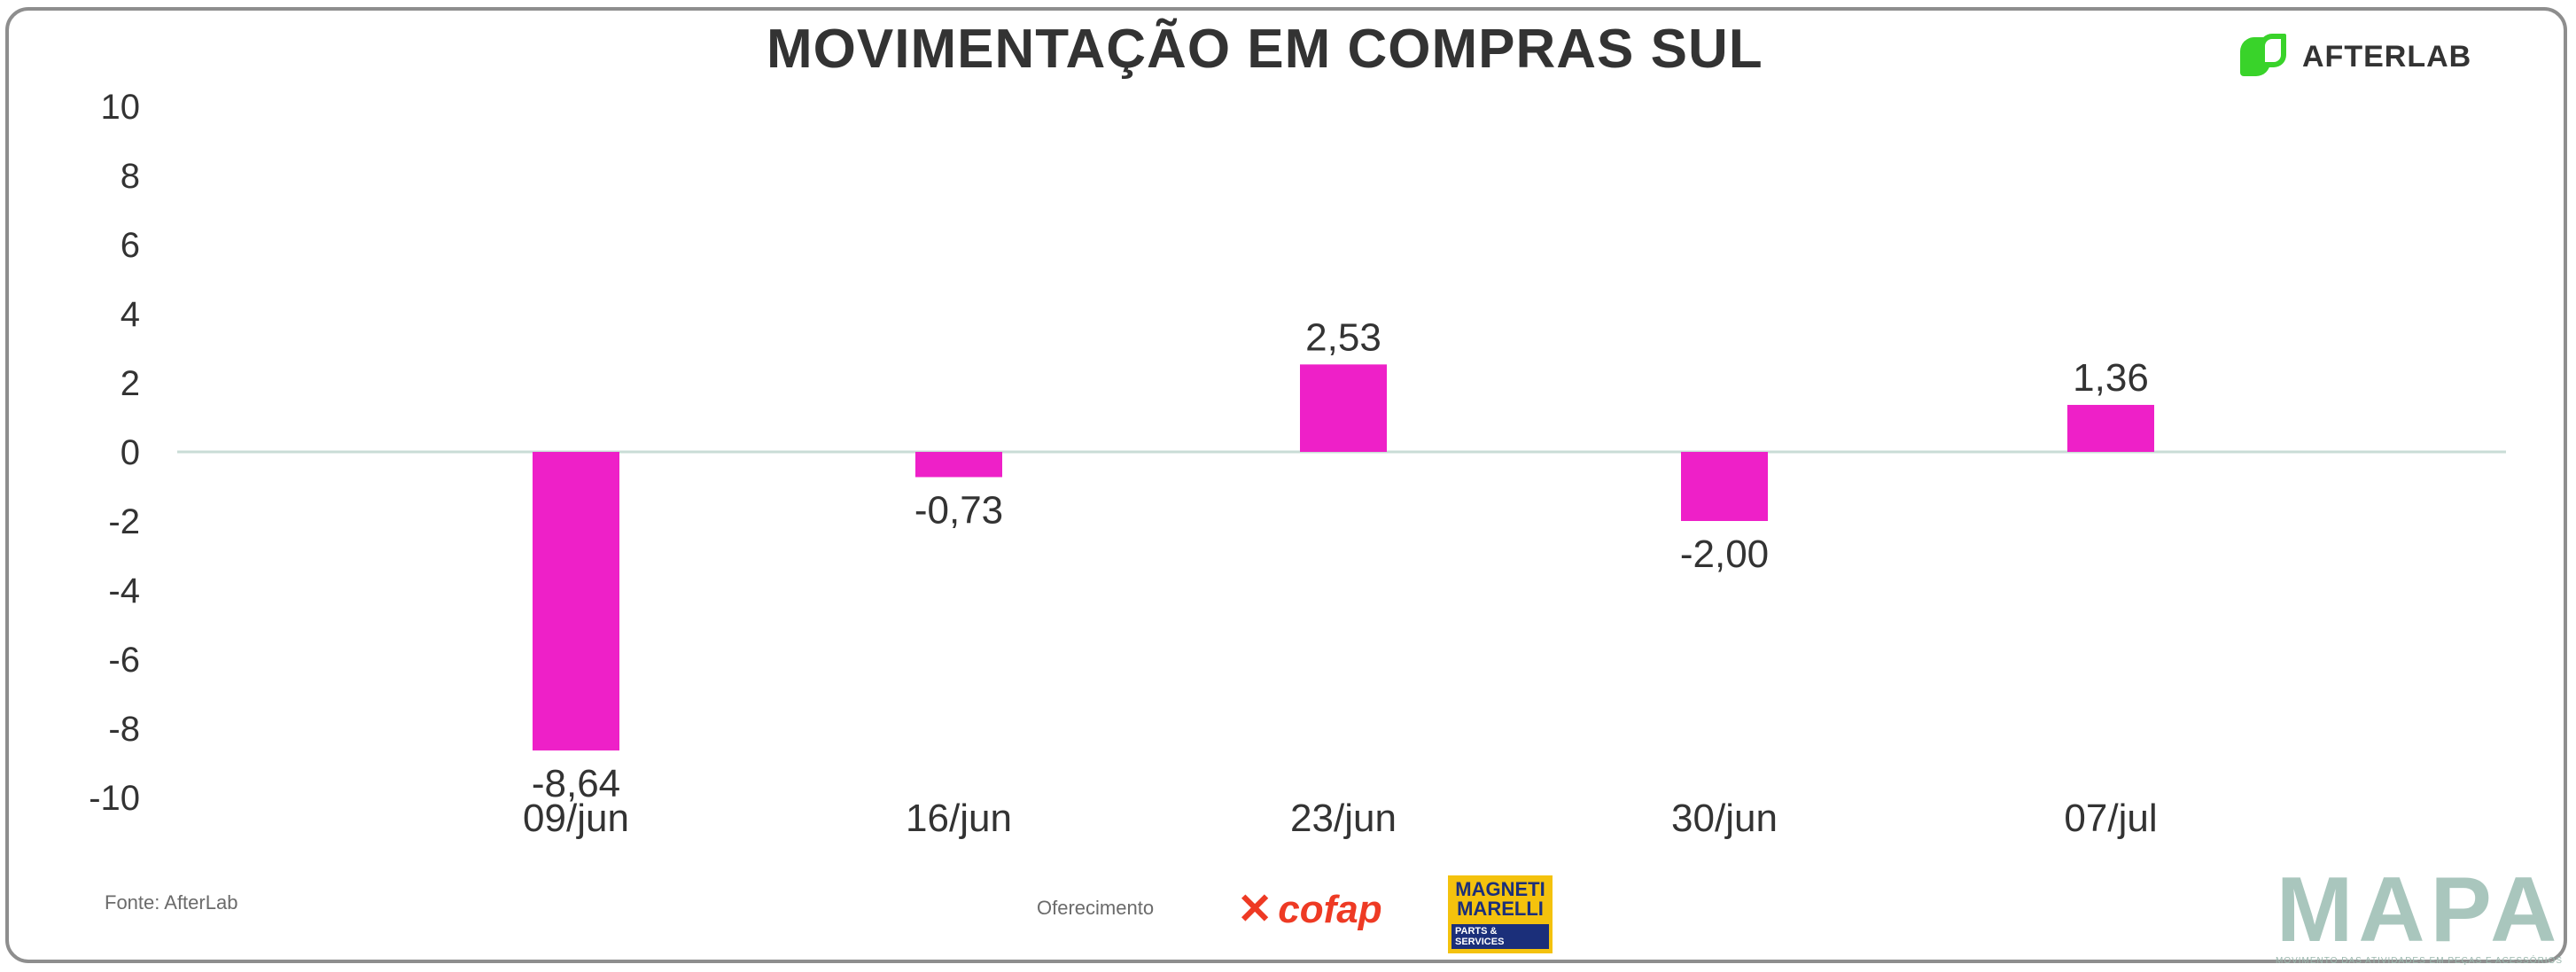 This screenshot has height=972, width=2576. I want to click on x-tick-label: 30/jun, so click(1725, 819).